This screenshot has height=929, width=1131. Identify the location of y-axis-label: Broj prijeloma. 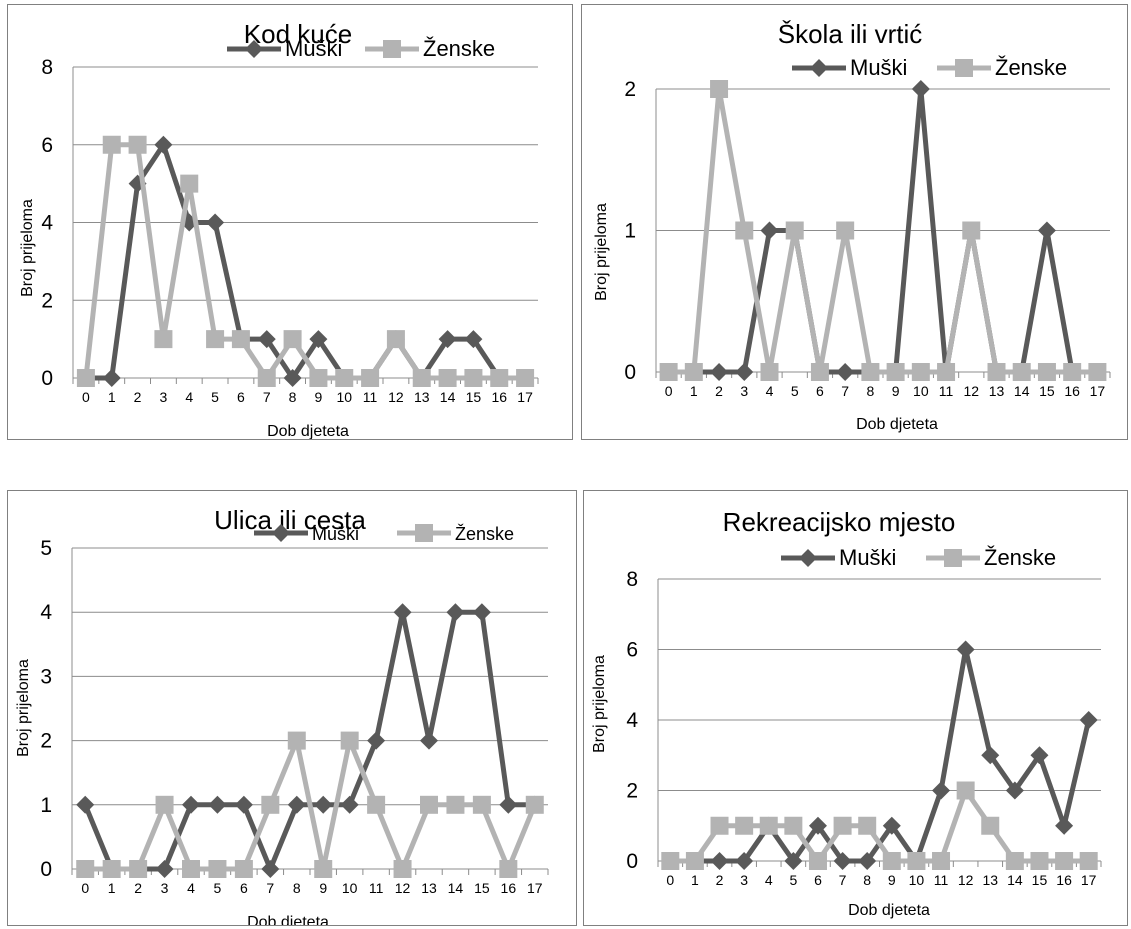
(27, 248).